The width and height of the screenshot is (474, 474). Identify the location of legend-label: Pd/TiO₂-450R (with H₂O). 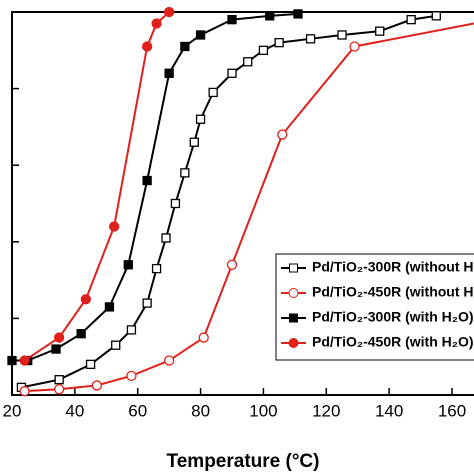
(393, 342).